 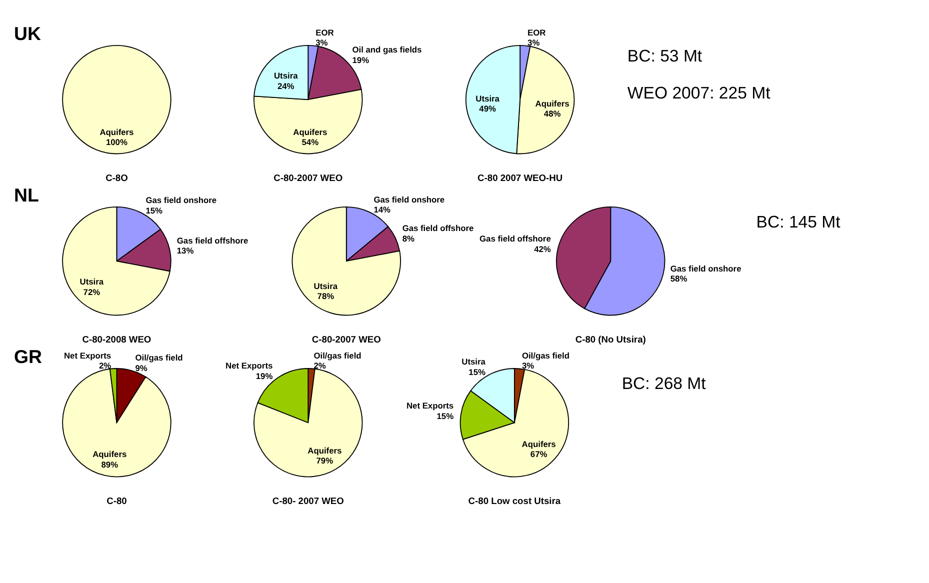 What do you see at coordinates (28, 356) in the screenshot?
I see `text: GR` at bounding box center [28, 356].